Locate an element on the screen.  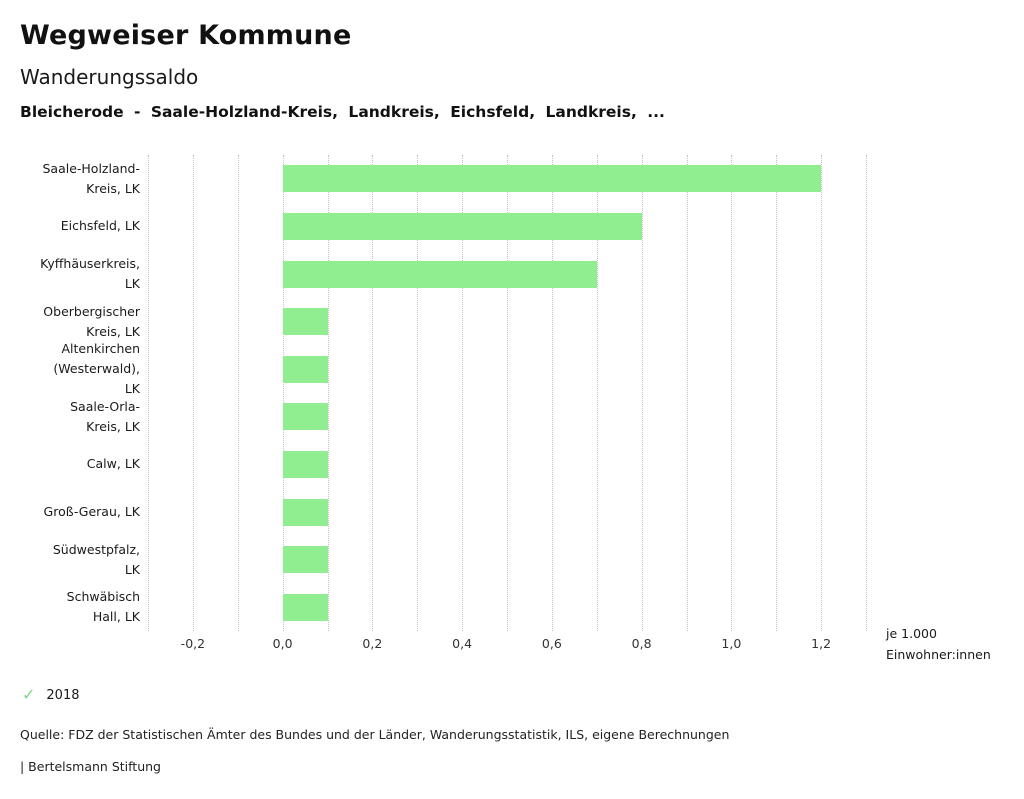
branding-note: | Bertelsmann Stiftung is located at coordinates (90, 766).